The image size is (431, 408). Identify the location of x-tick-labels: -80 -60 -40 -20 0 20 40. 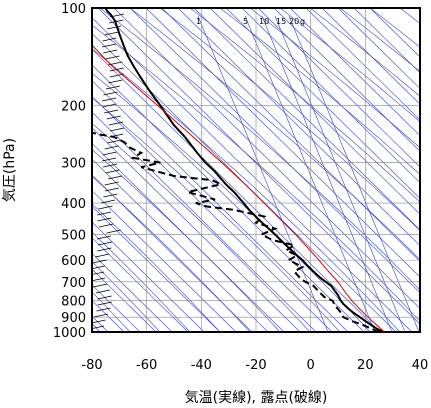
(254, 365).